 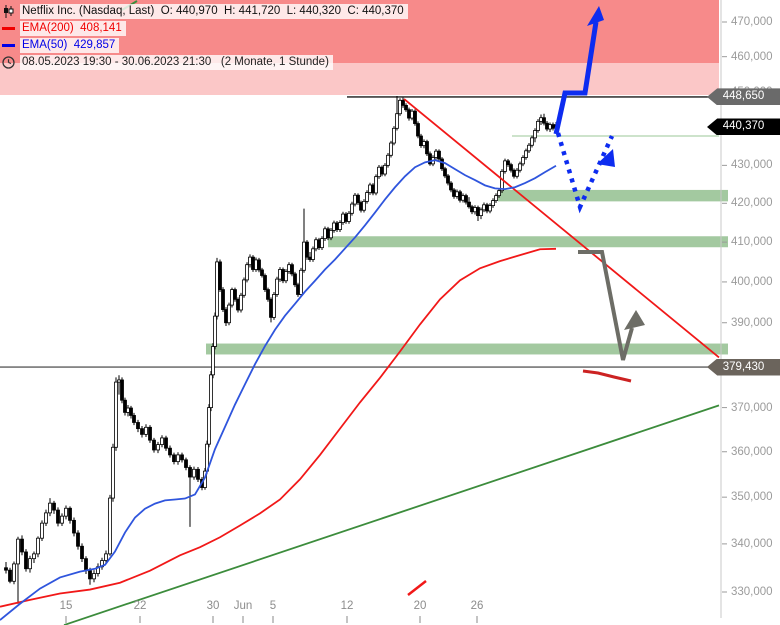 What do you see at coordinates (8, 45) in the screenshot?
I see `ema50-swatch-icon` at bounding box center [8, 45].